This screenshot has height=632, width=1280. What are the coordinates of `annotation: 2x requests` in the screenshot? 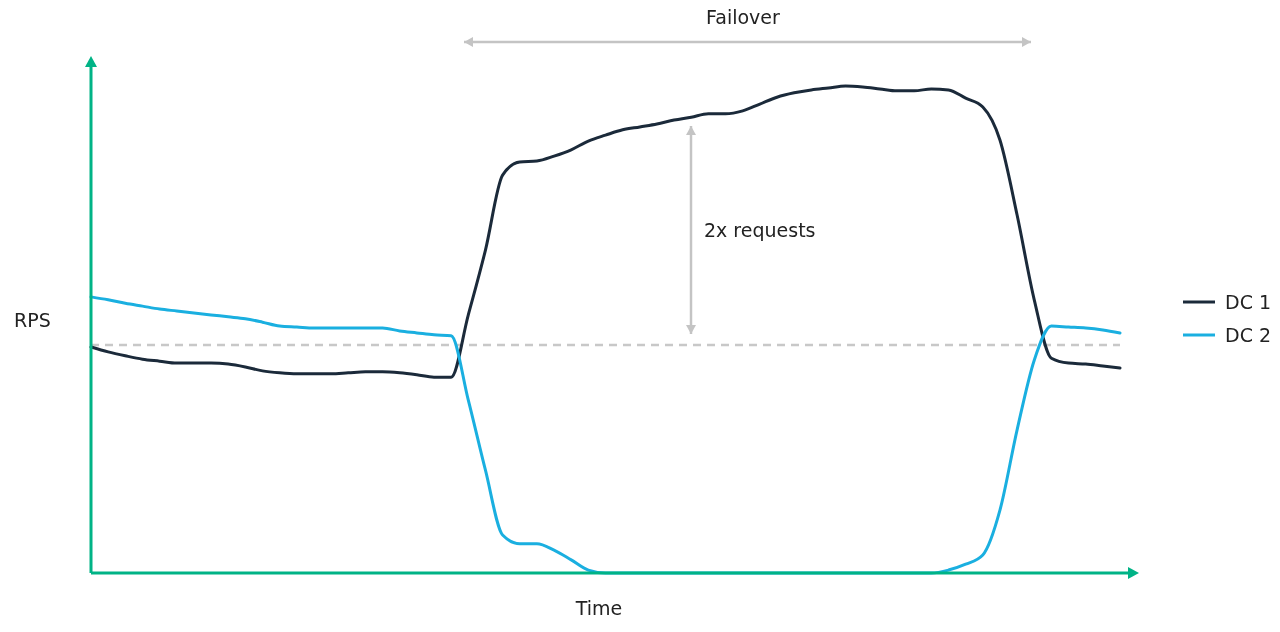 It's located at (760, 230).